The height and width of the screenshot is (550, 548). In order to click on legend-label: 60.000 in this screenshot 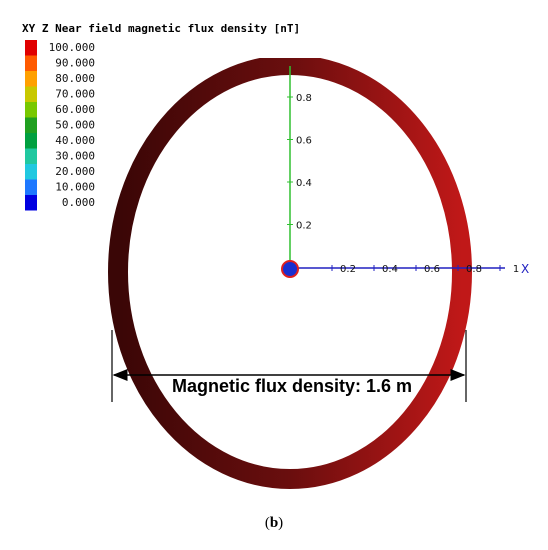, I will do `click(75, 109)`.